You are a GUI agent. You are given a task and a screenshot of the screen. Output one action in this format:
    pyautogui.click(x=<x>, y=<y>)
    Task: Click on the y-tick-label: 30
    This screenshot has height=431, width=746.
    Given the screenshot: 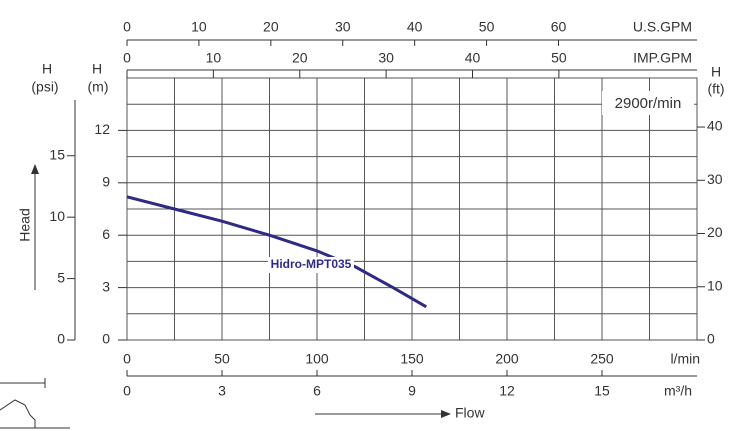 What is the action you would take?
    pyautogui.click(x=715, y=179)
    